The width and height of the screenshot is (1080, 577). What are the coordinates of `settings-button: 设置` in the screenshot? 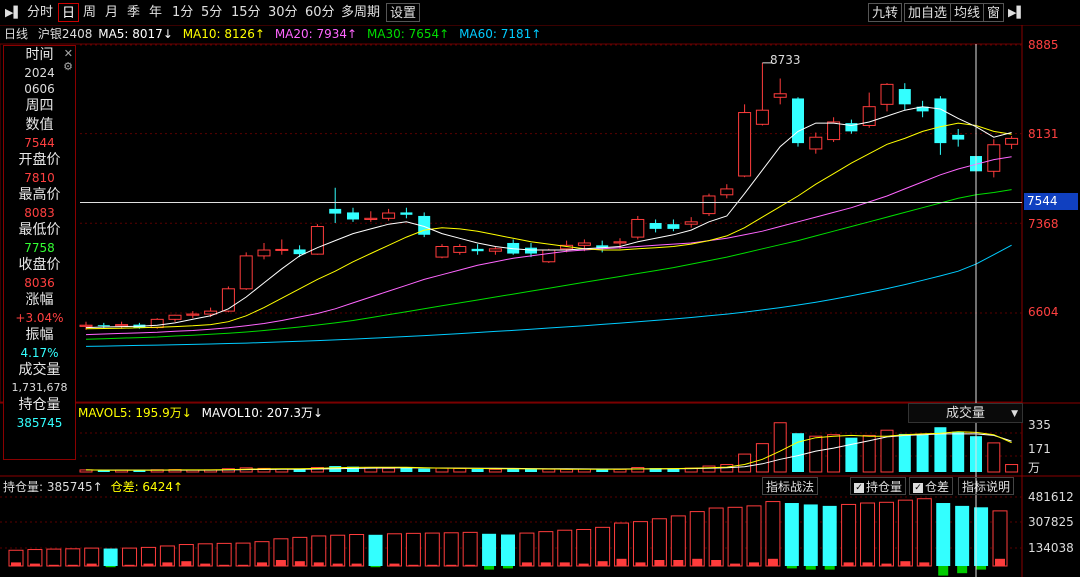 It's located at (403, 12).